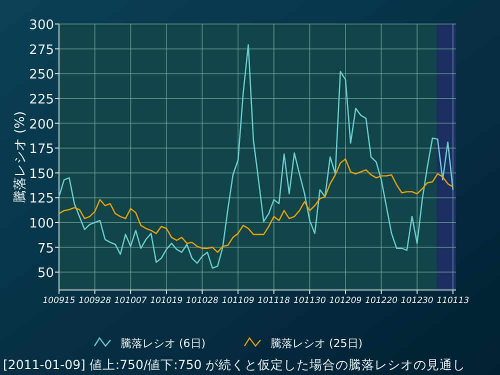 This screenshot has height=375, width=500. I want to click on x-tick-label: 101230, so click(417, 301).